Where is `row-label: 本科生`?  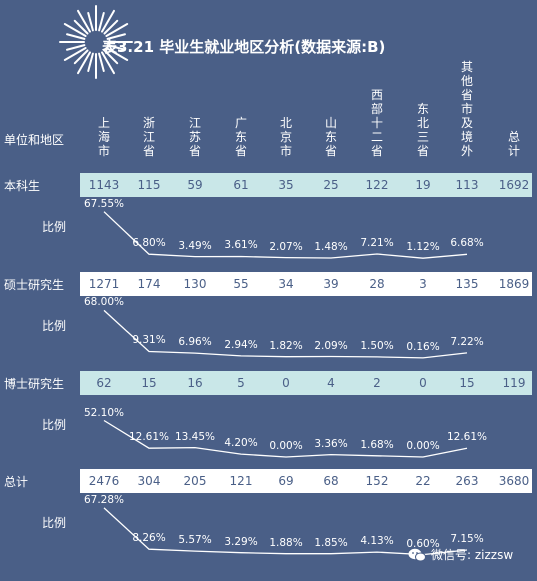 row-label: 本科生 is located at coordinates (22, 186).